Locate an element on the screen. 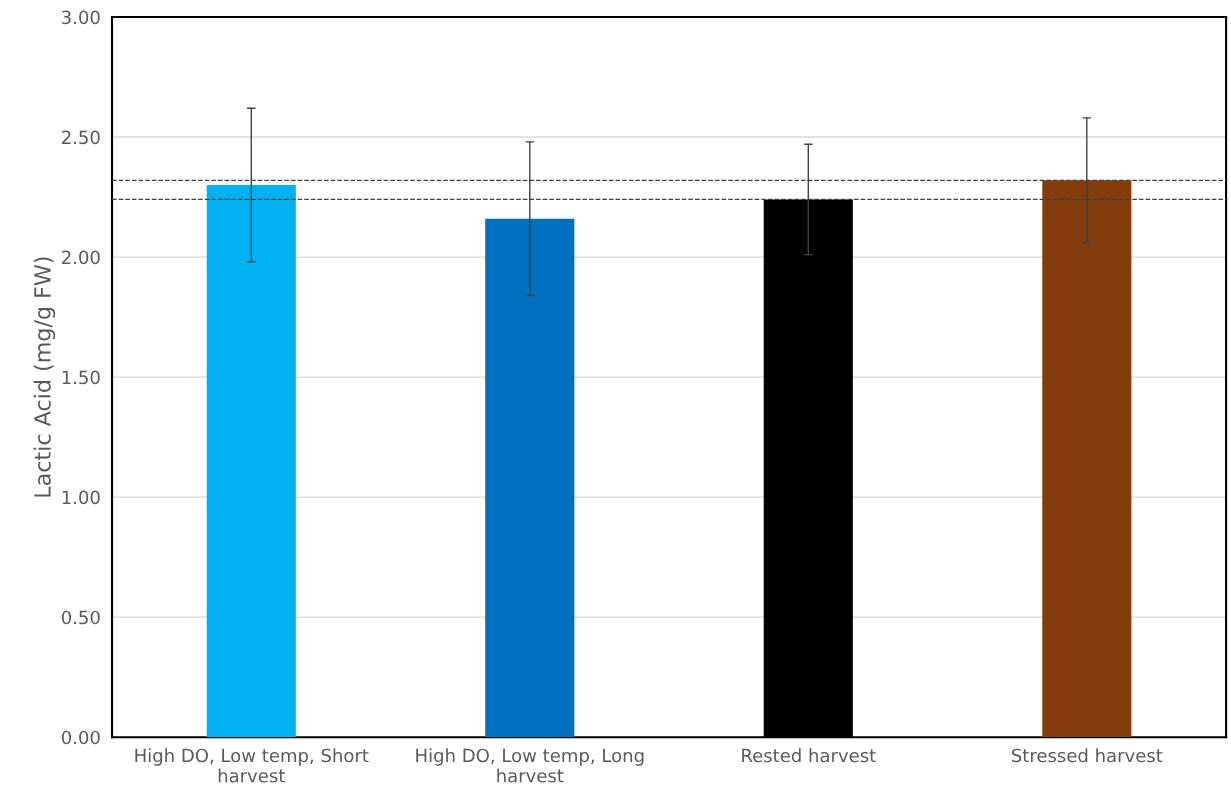 The width and height of the screenshot is (1231, 811). x-tick-label: High DO, Low temp, Short harvest is located at coordinates (252, 765).